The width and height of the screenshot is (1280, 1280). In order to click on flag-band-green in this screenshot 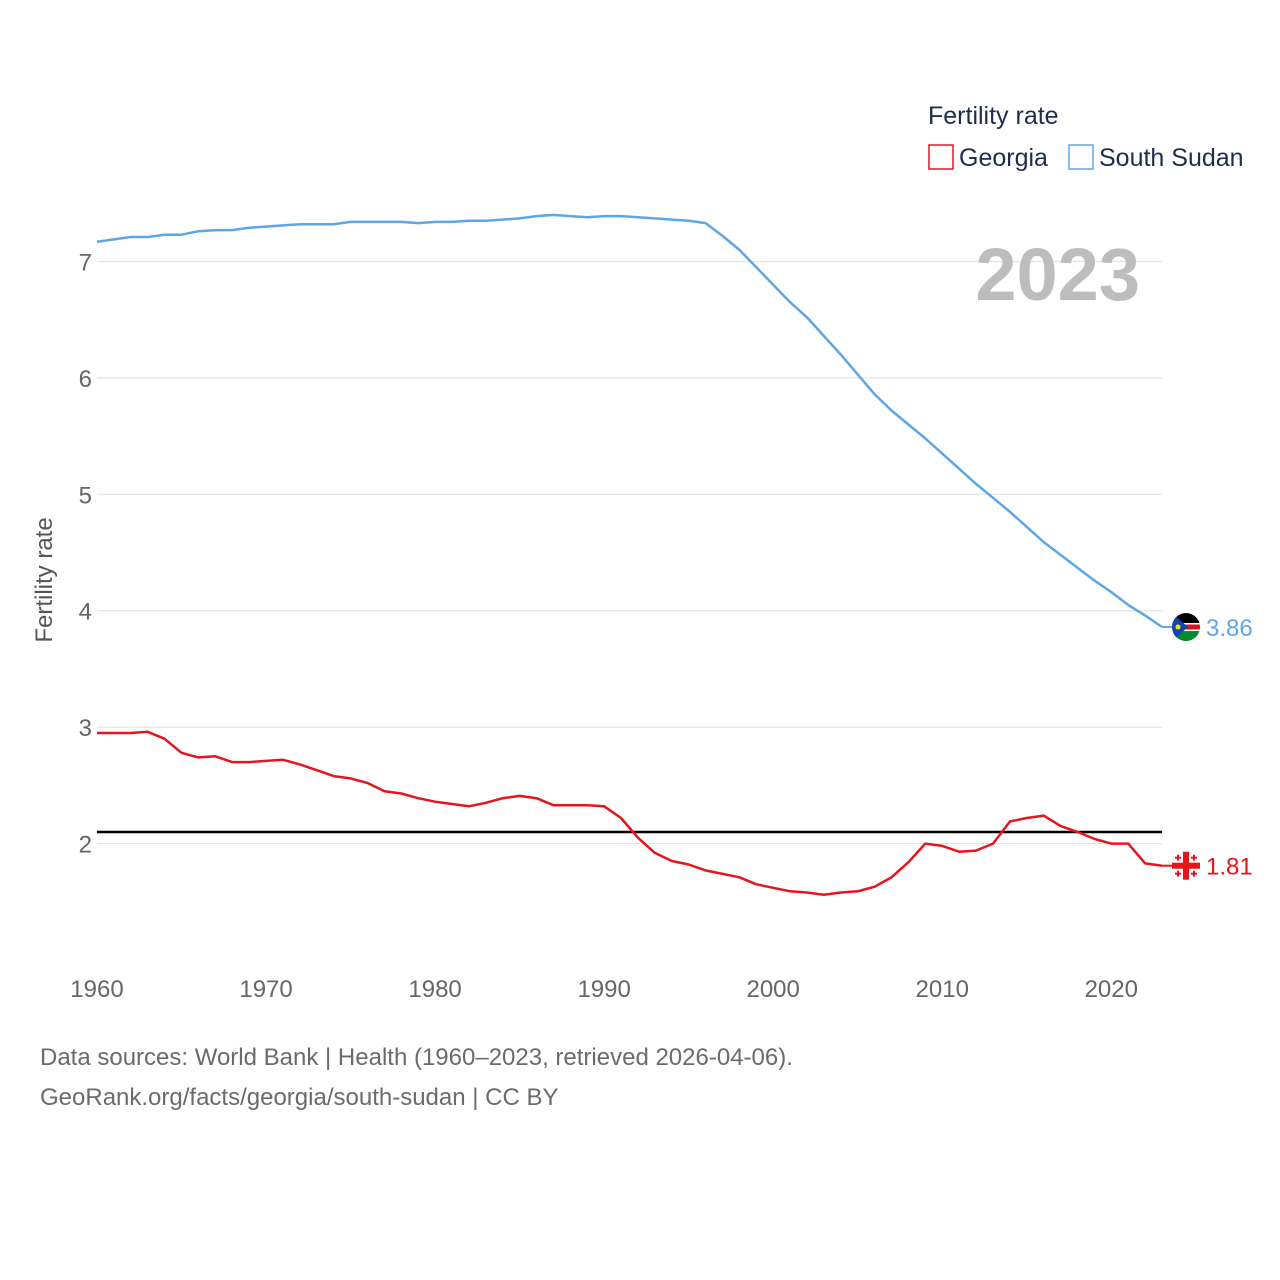, I will do `click(1186, 636)`.